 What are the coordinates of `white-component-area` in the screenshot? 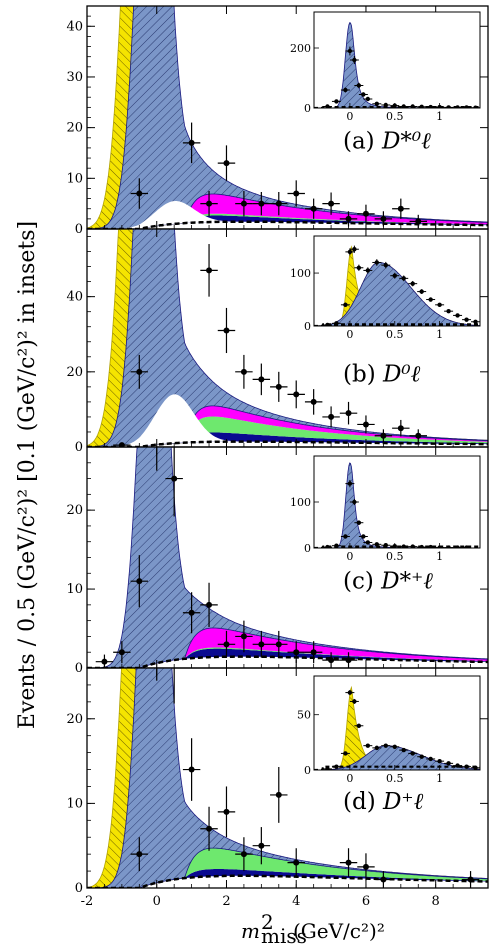 It's located at (287, 420).